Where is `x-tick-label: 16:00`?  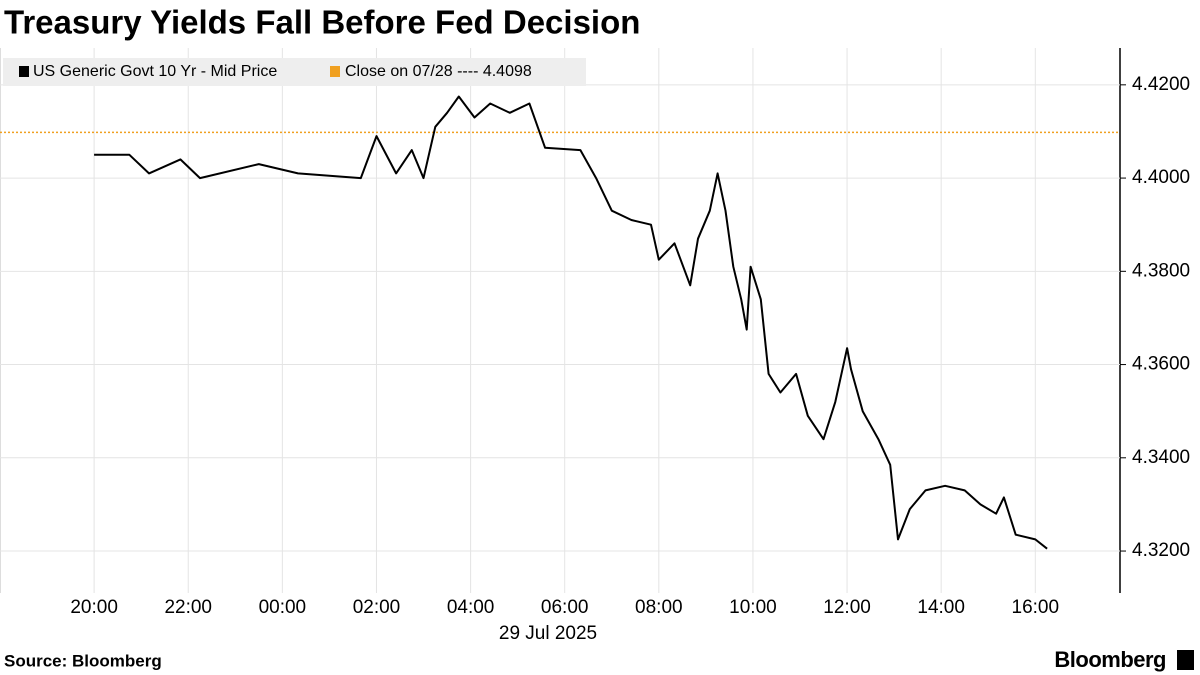 x-tick-label: 16:00 is located at coordinates (1036, 607).